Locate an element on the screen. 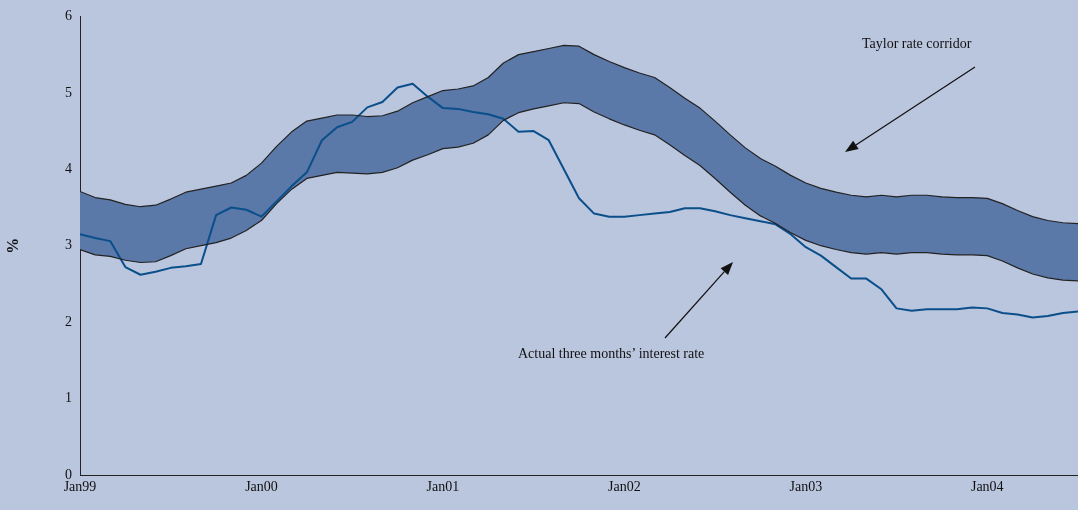  x-tick-label: Jan03 is located at coordinates (806, 487).